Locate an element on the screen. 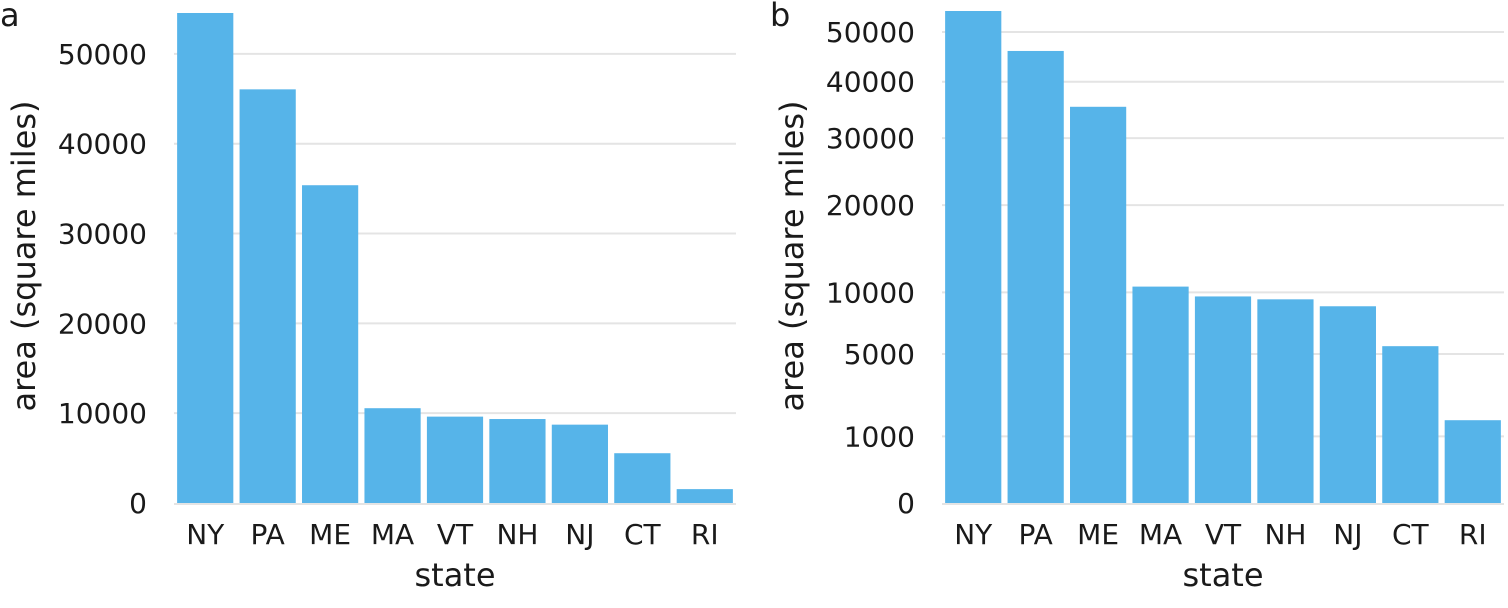 Image resolution: width=1508 pixels, height=608 pixels. panel-label: b is located at coordinates (780, 17).